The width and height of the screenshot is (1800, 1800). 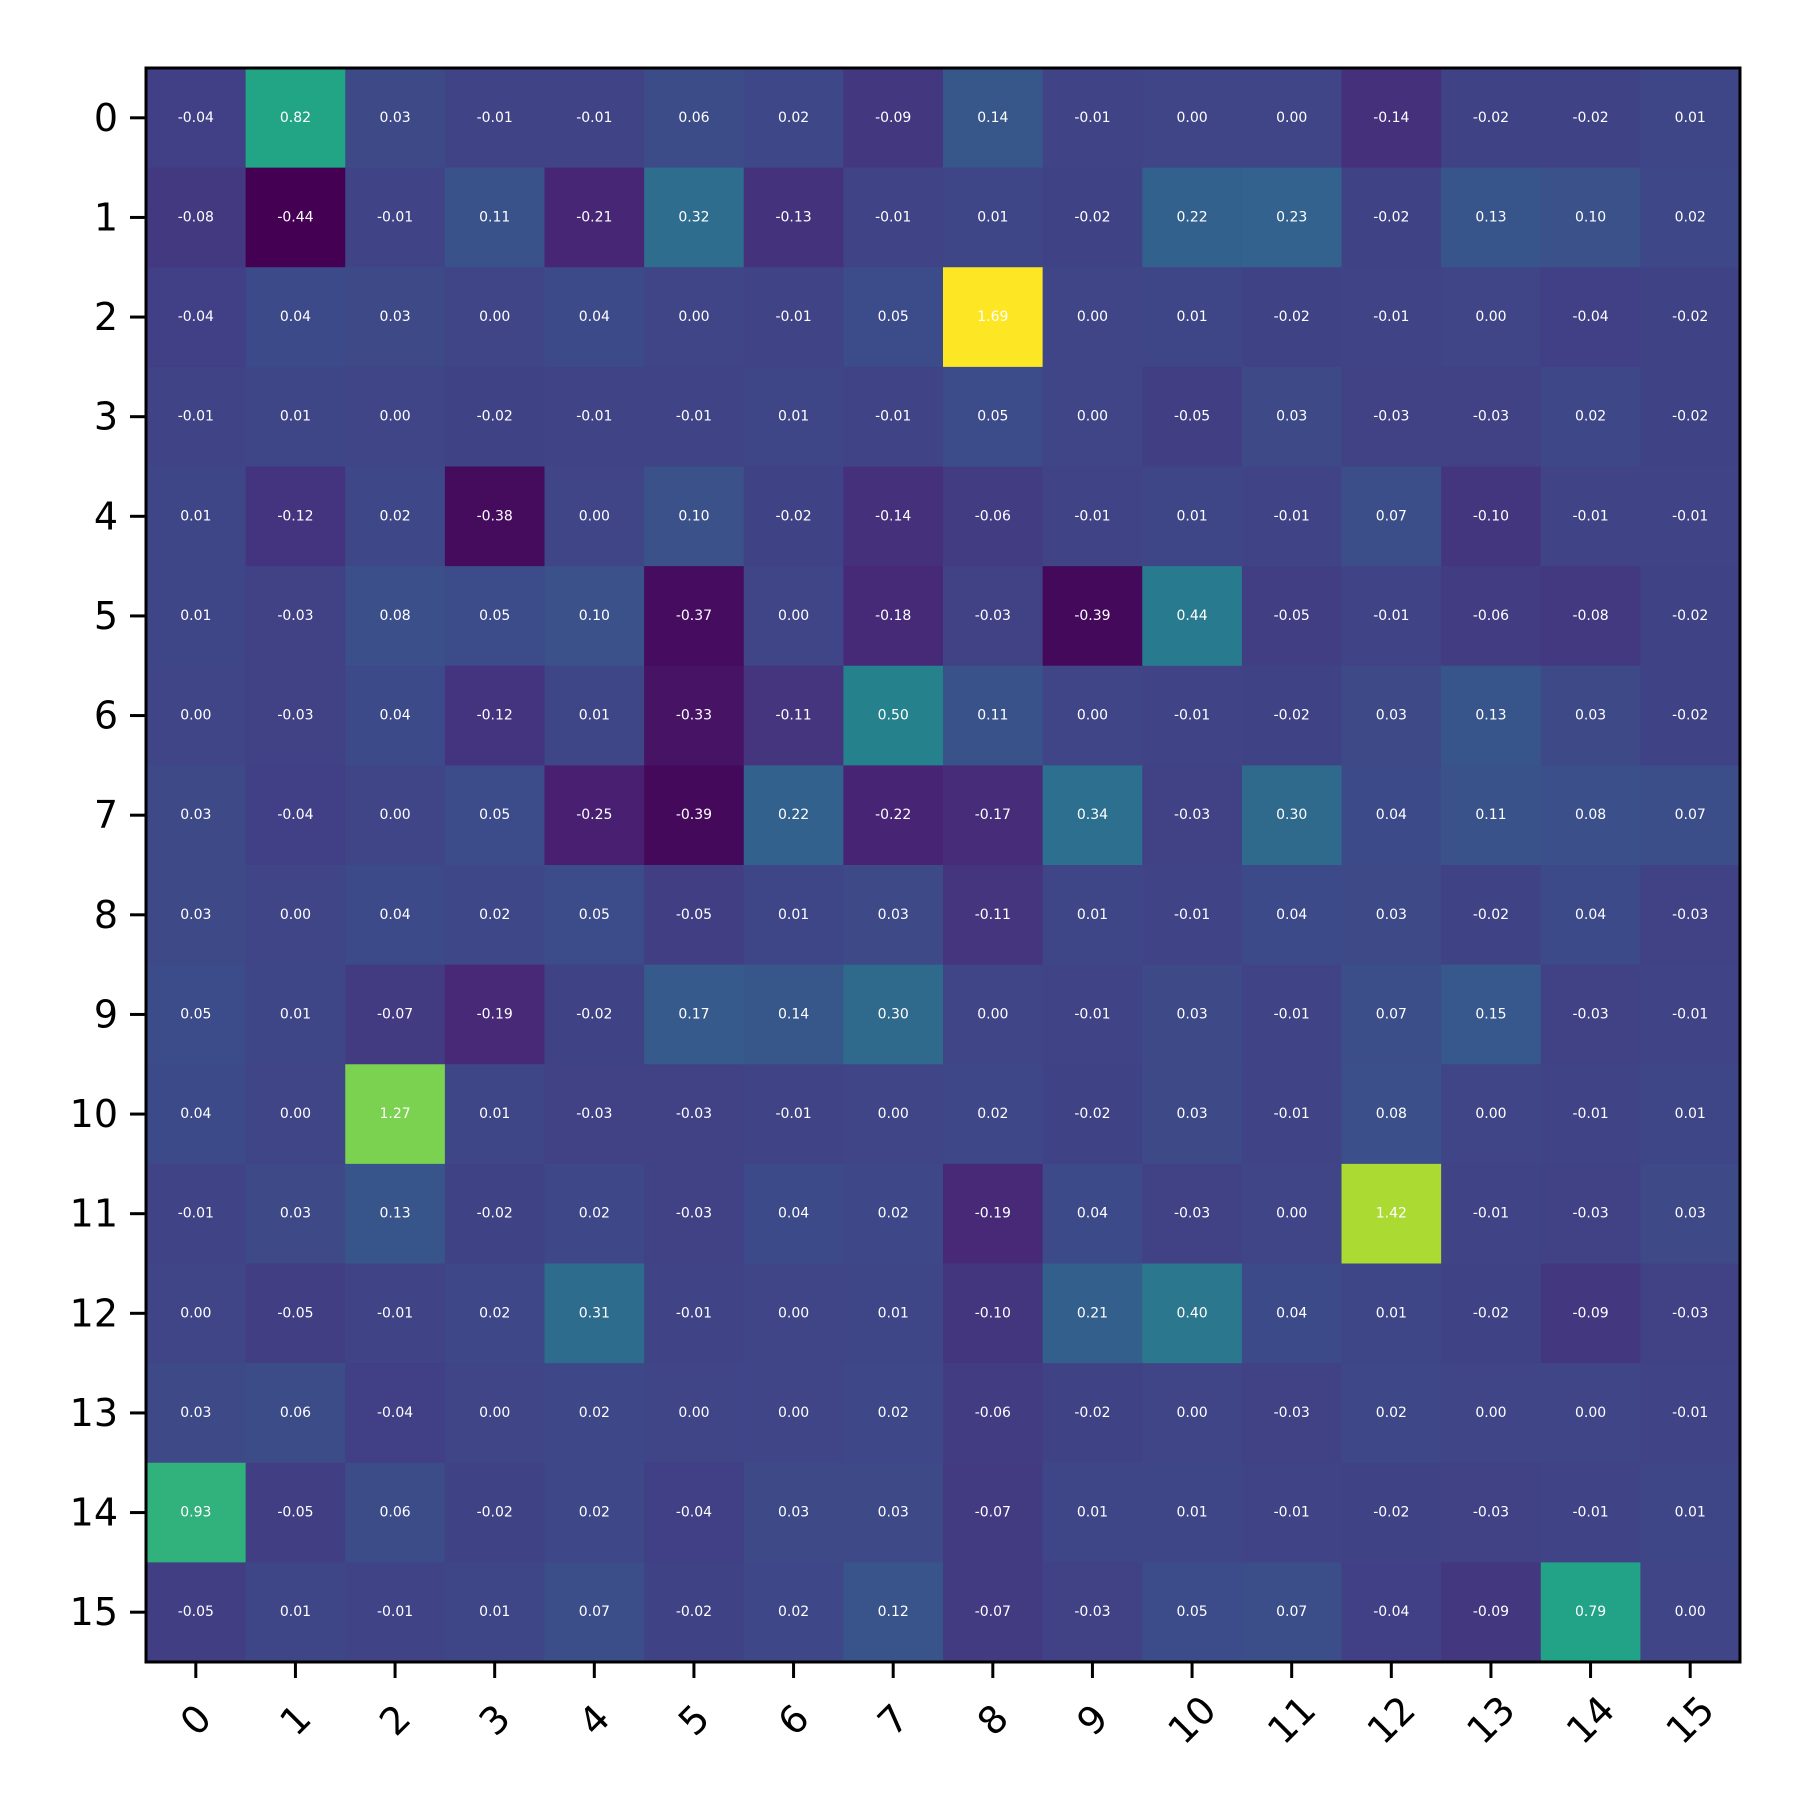 What do you see at coordinates (295, 118) in the screenshot?
I see `cell-value-label: 0.82` at bounding box center [295, 118].